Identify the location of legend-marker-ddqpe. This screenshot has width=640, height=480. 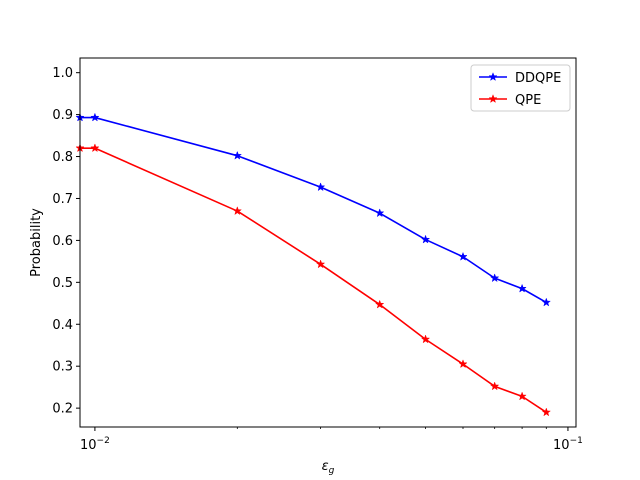
(493, 77).